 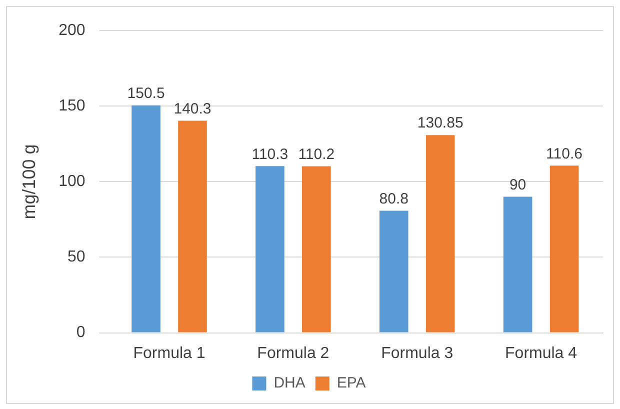 I want to click on data-label: 110.2, so click(x=316, y=154).